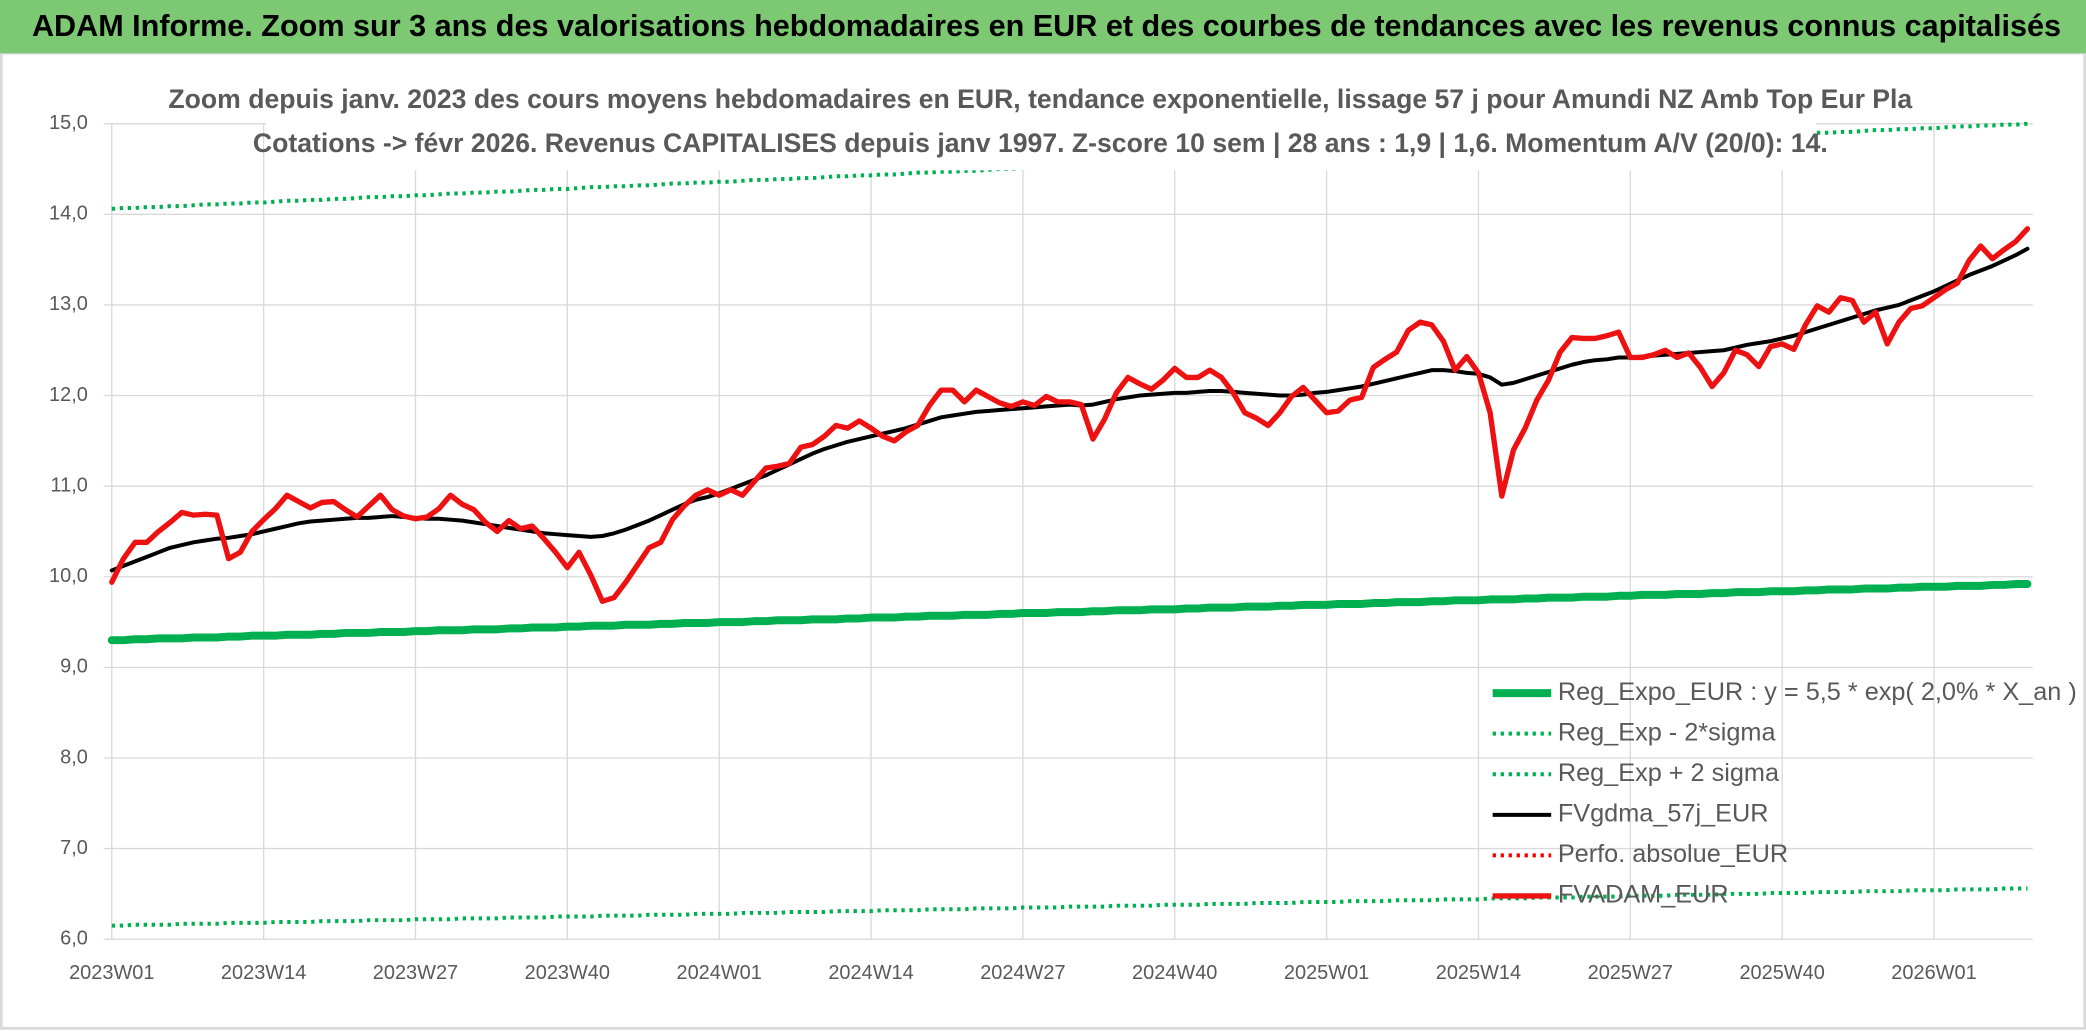 The image size is (2086, 1031). Describe the element at coordinates (68, 123) in the screenshot. I see `y-tick-label: 15,0` at that location.